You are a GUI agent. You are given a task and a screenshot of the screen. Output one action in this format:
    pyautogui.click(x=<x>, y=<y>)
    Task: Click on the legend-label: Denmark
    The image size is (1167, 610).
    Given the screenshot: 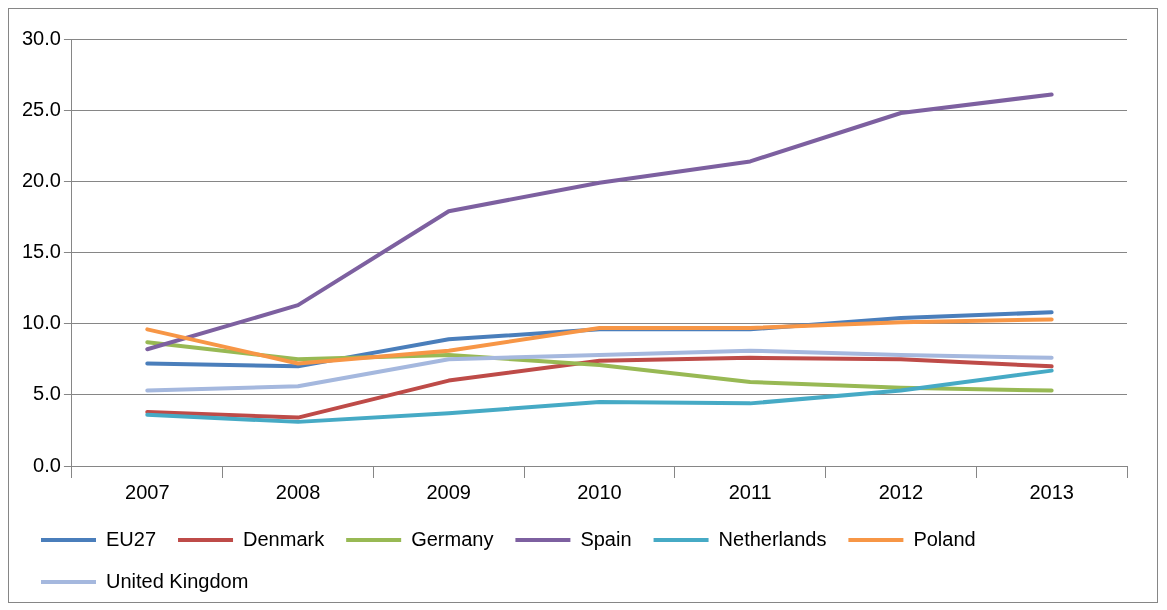 What is the action you would take?
    pyautogui.click(x=284, y=538)
    